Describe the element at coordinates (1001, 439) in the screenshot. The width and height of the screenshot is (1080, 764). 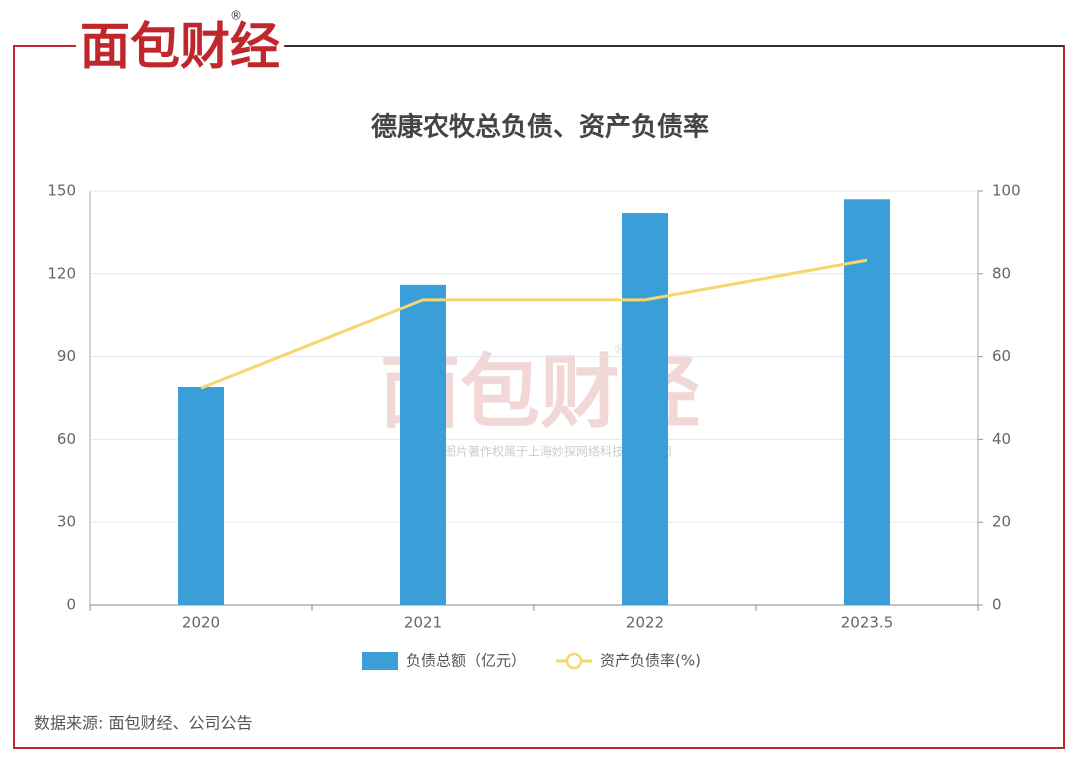
I see `y2-tick-label: 40` at that location.